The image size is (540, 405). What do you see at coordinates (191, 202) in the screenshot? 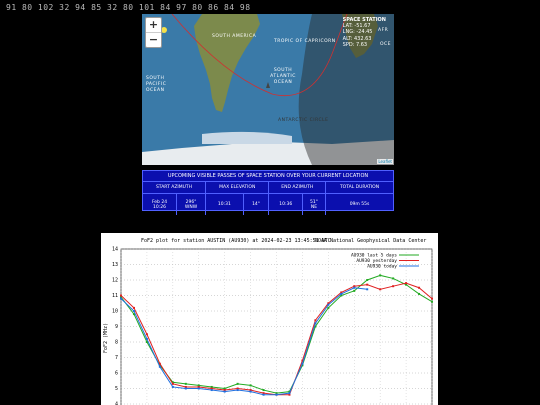
I see `pass-start-az: 296°` at bounding box center [191, 202].